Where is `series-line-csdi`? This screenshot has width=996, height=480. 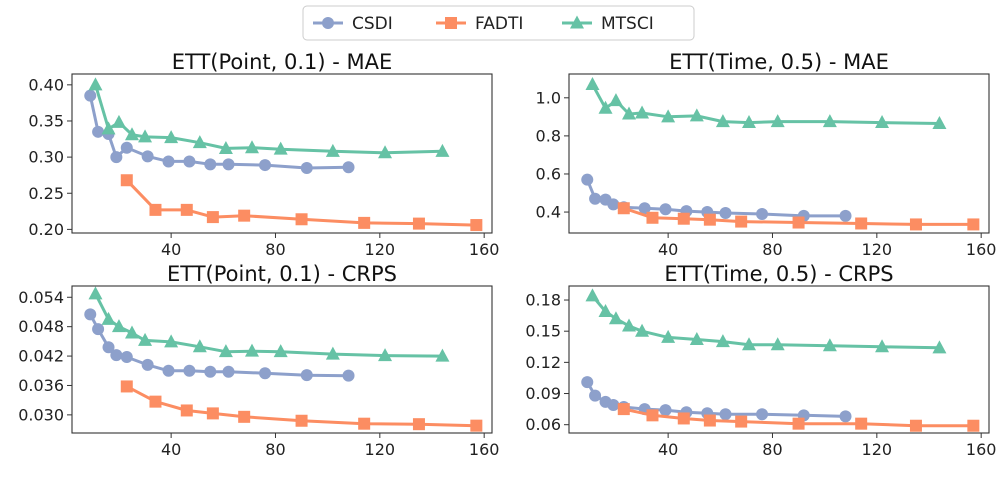 series-line-csdi is located at coordinates (218, 345).